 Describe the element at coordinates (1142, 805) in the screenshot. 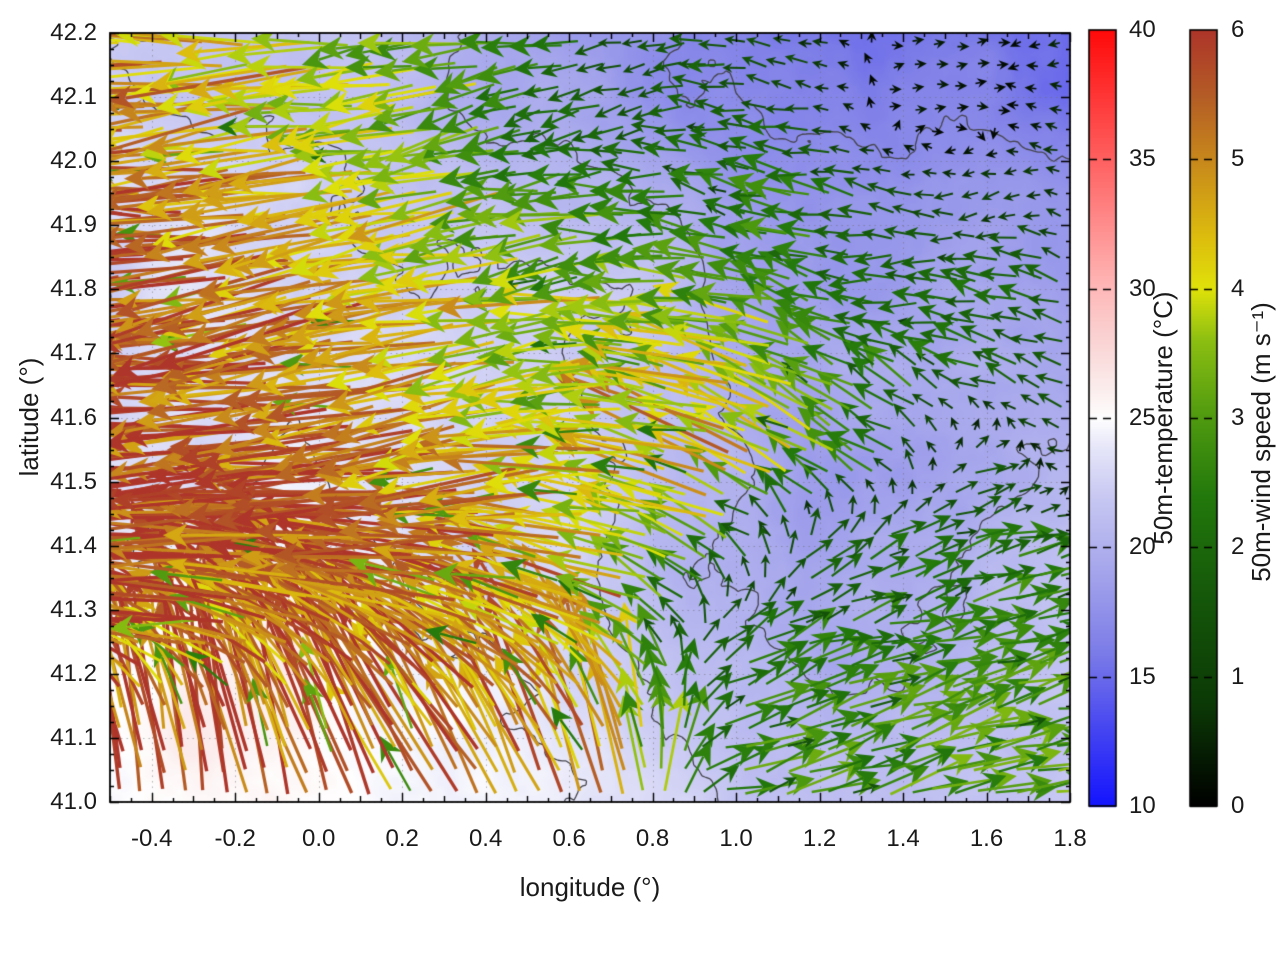

I see `temperature-colorbar-tick-label: 10` at that location.